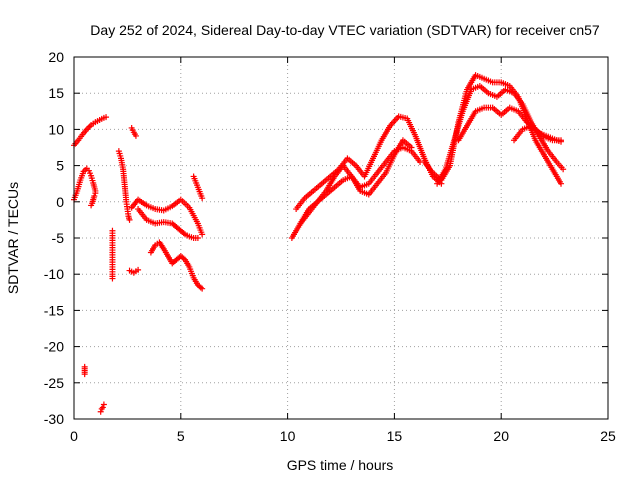 Image resolution: width=640 pixels, height=480 pixels. What do you see at coordinates (54, 274) in the screenshot?
I see `y-tick-label: -10` at bounding box center [54, 274].